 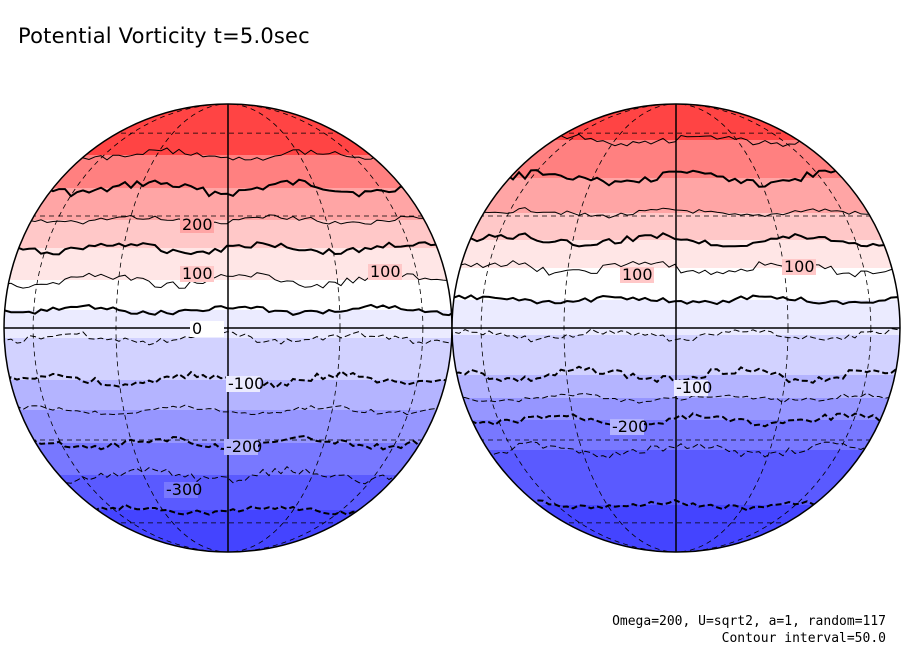 What do you see at coordinates (164, 36) in the screenshot?
I see `plot-title: Potential Vorticity t=5.0sec` at bounding box center [164, 36].